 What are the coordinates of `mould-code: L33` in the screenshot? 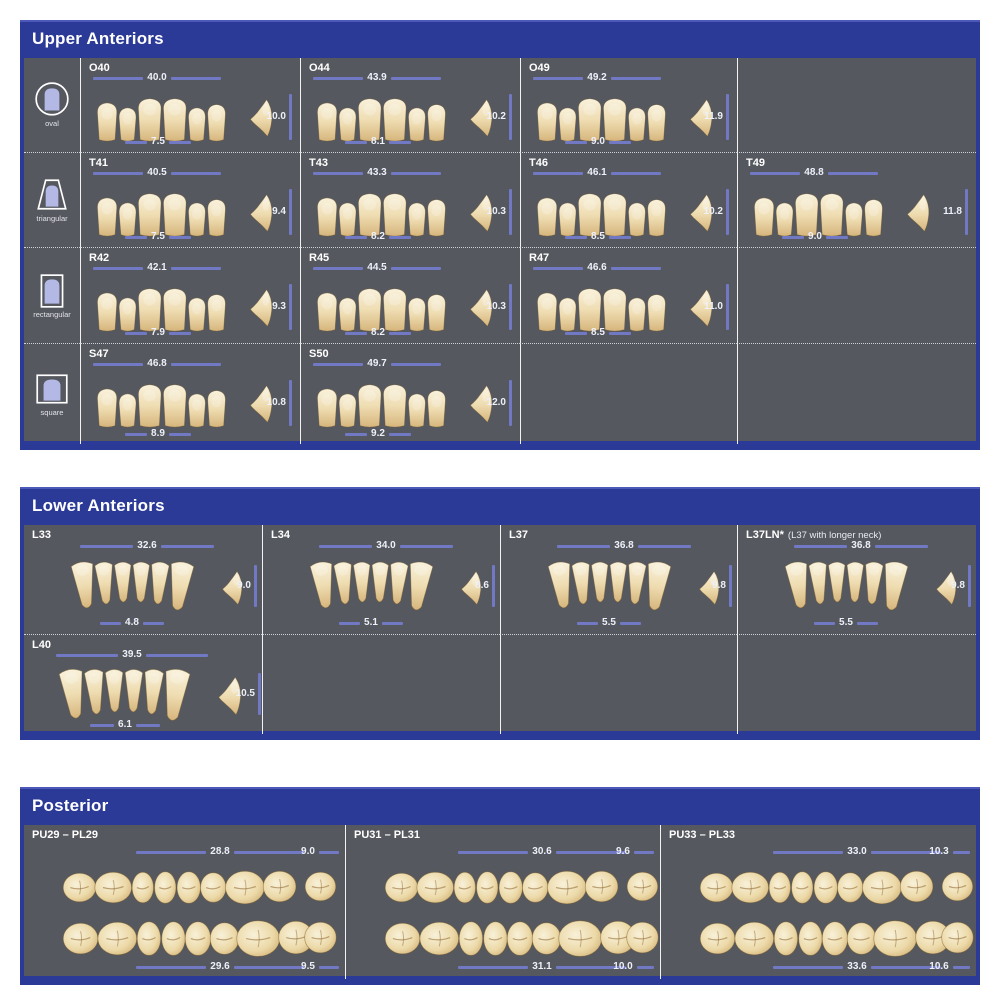 It's located at (41, 535).